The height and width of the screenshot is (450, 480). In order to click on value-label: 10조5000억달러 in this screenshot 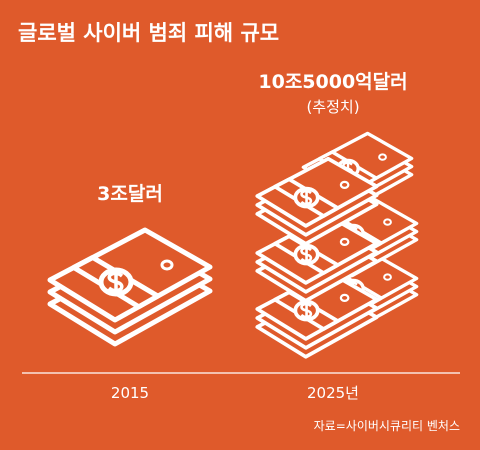, I will do `click(332, 82)`.